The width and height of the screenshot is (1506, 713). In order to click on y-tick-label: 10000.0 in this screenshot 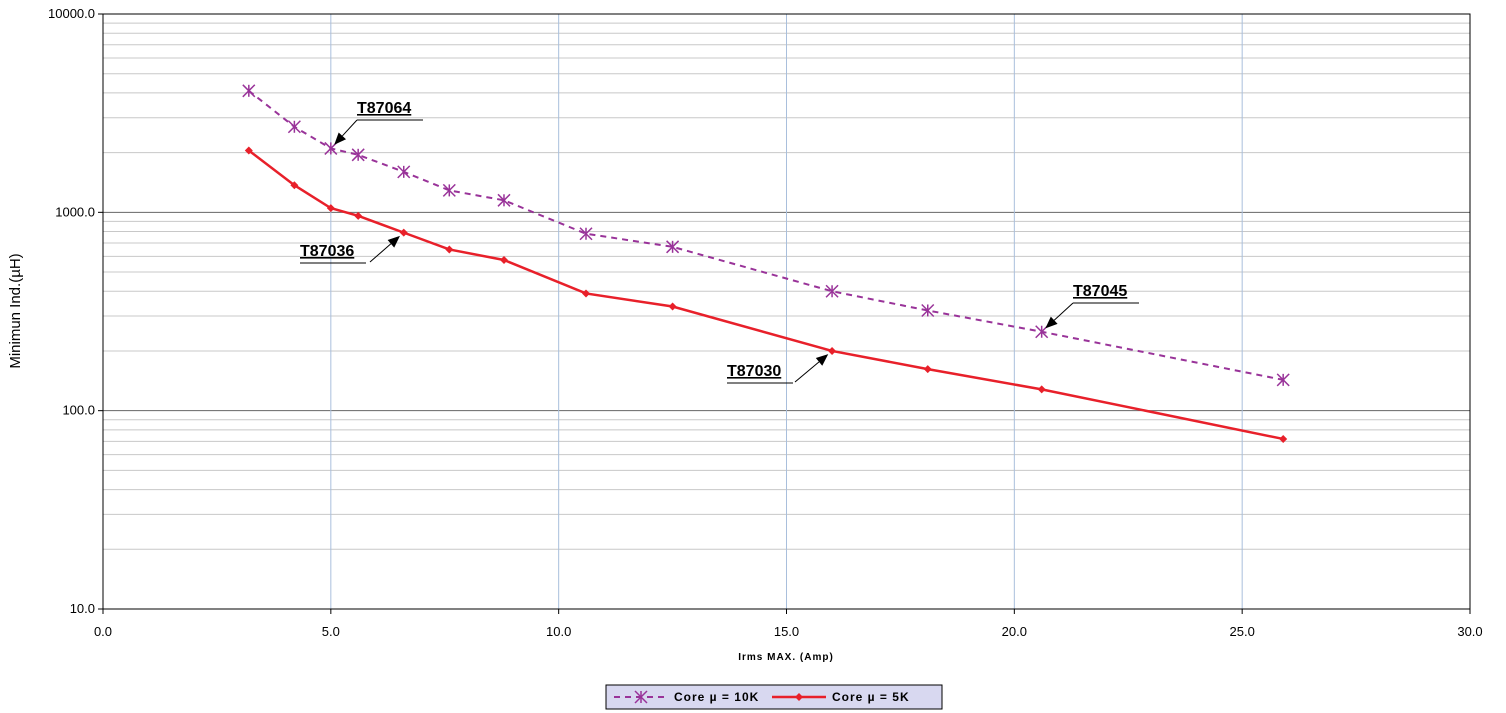, I will do `click(71, 13)`.